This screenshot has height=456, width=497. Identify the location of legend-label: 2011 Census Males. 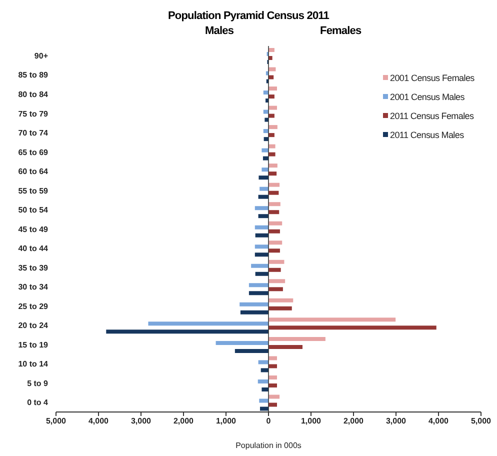
(427, 135).